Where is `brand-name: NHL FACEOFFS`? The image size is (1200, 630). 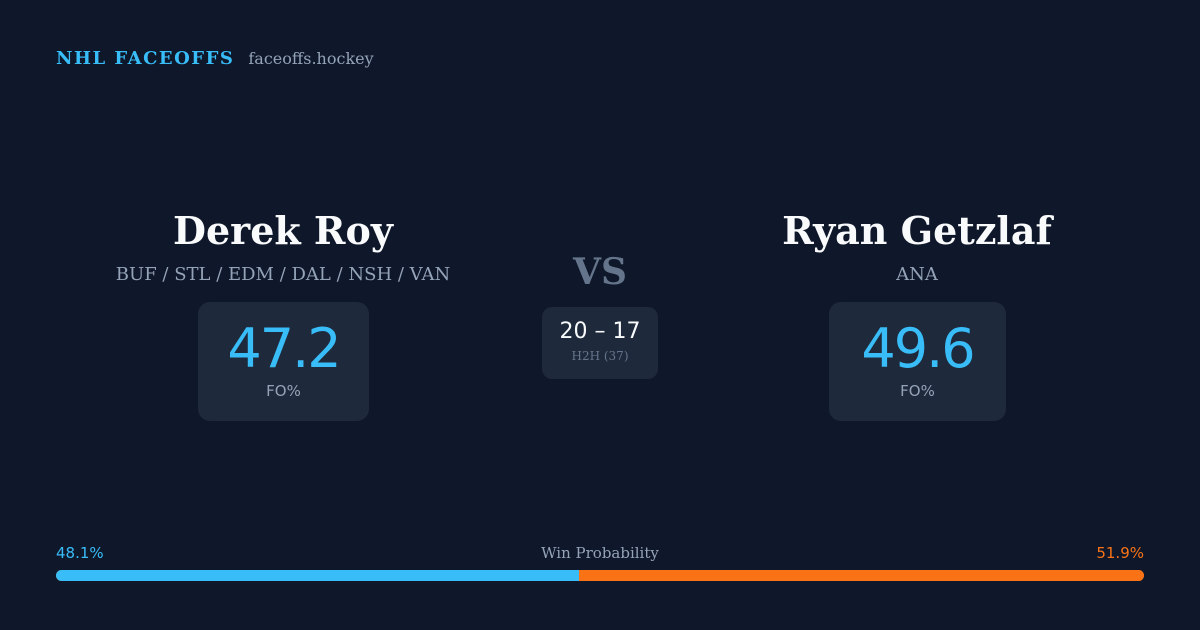 brand-name: NHL FACEOFFS is located at coordinates (145, 58).